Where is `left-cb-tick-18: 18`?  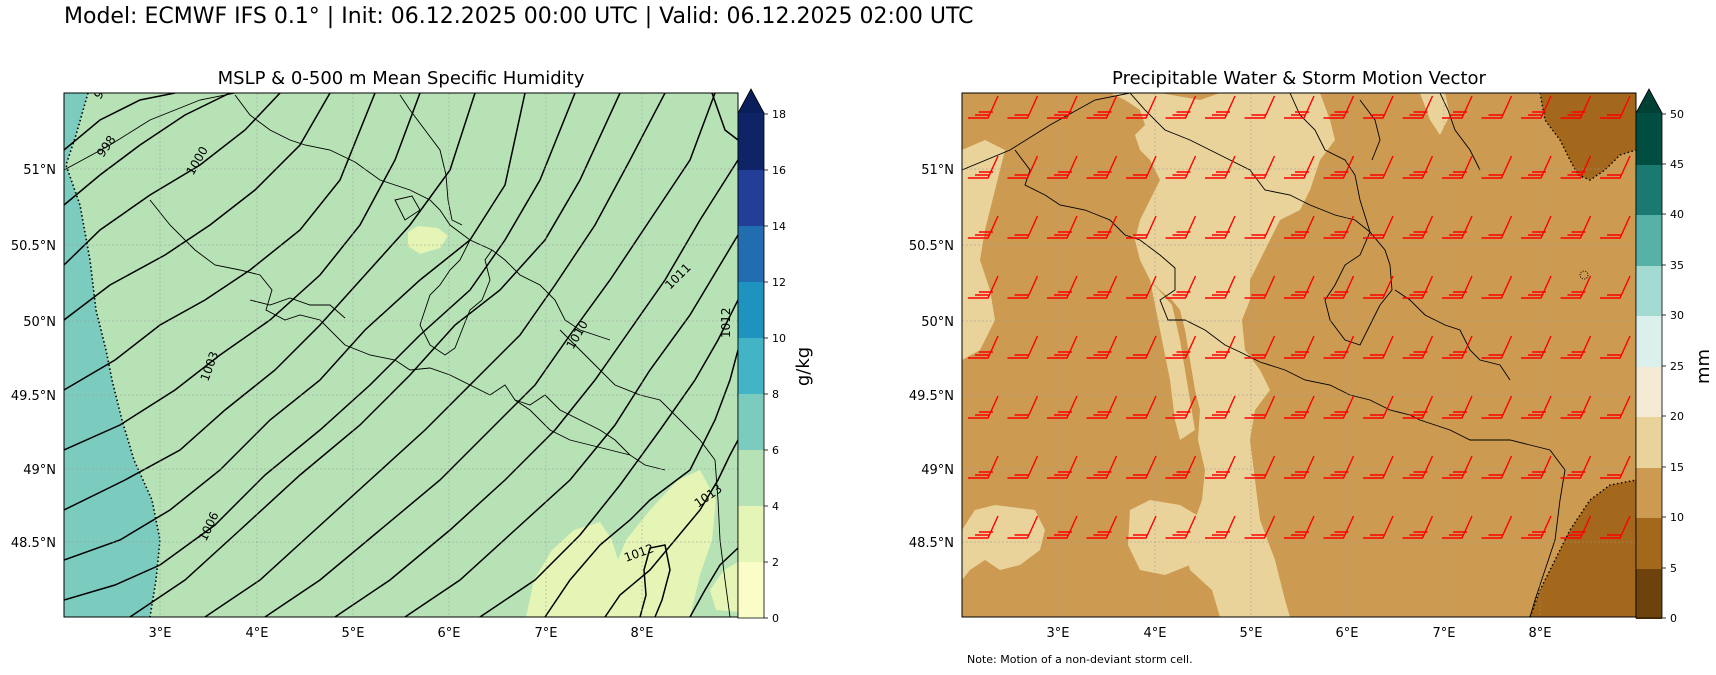 left-cb-tick-18: 18 is located at coordinates (779, 114).